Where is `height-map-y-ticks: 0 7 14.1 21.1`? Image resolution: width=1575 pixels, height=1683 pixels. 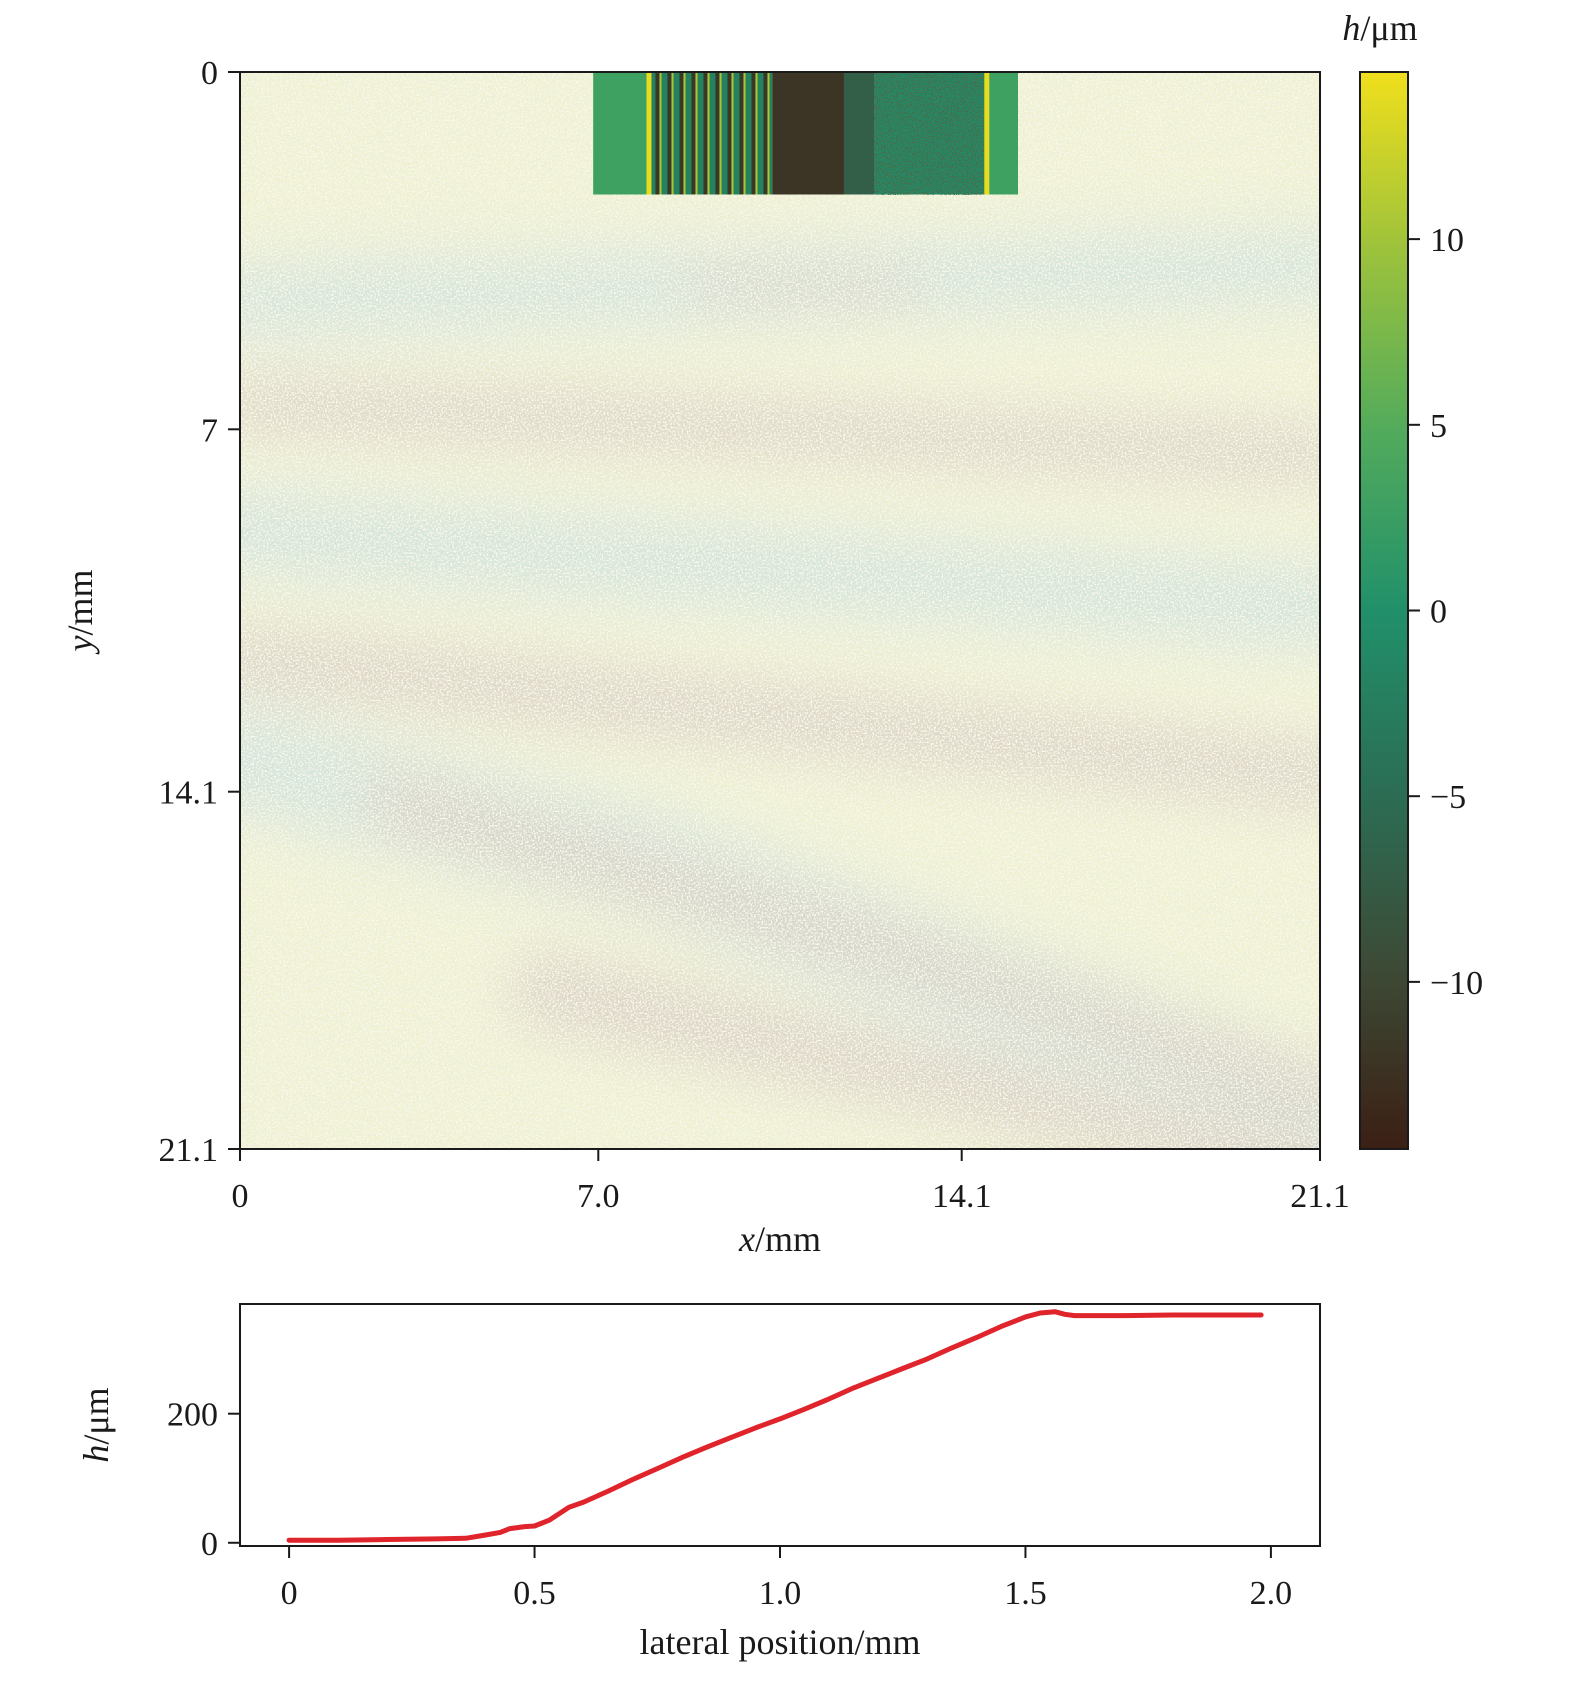 height-map-y-ticks: 0 7 14.1 21.1 is located at coordinates (199, 612).